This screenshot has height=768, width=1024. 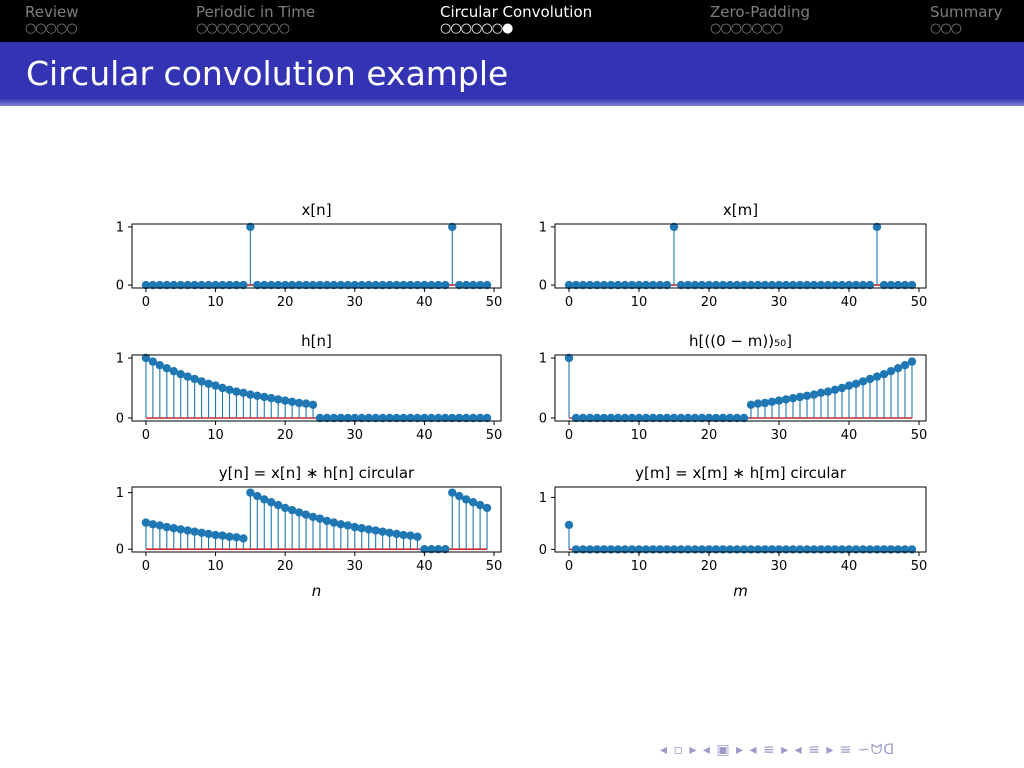 What do you see at coordinates (778, 750) in the screenshot?
I see `beamer-navigation-controls: ◂ ▫ ▸ ◂ ▣ ▸ ◂ ≡ ▸ ◂ ≡ ▸ ≡ ∽ᗢᗡ` at bounding box center [778, 750].